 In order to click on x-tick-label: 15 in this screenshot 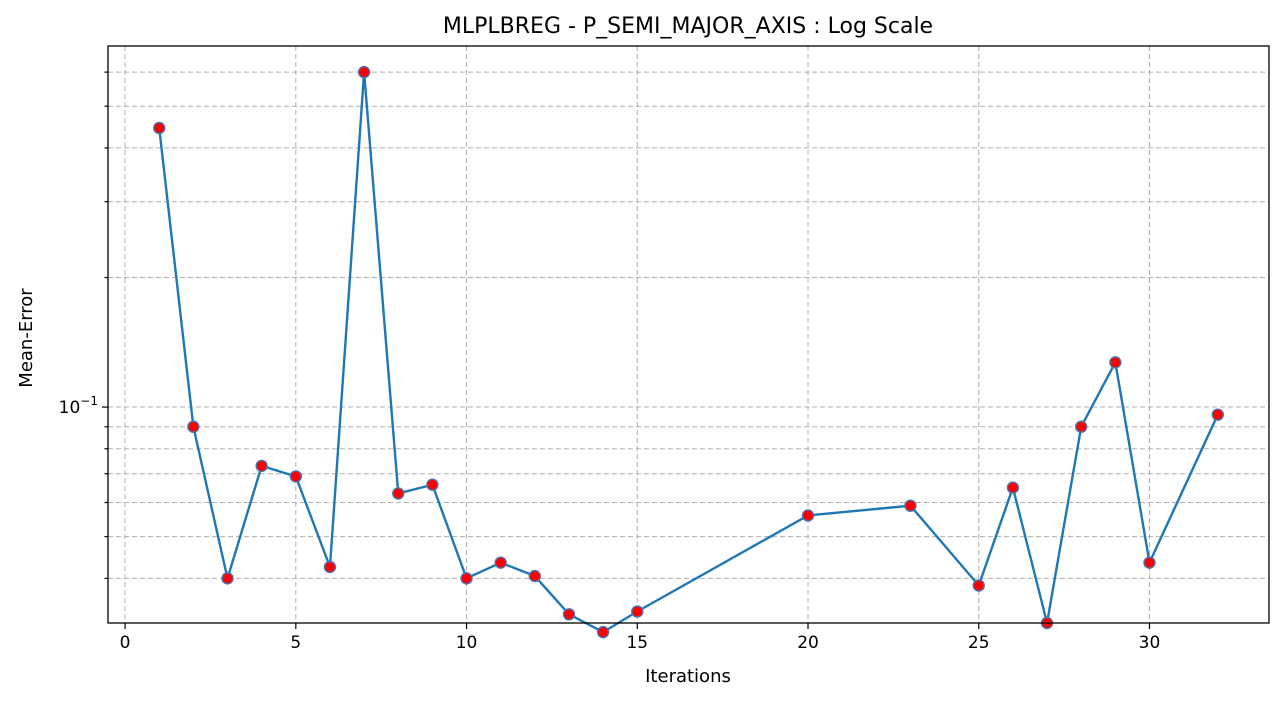, I will do `click(637, 643)`.